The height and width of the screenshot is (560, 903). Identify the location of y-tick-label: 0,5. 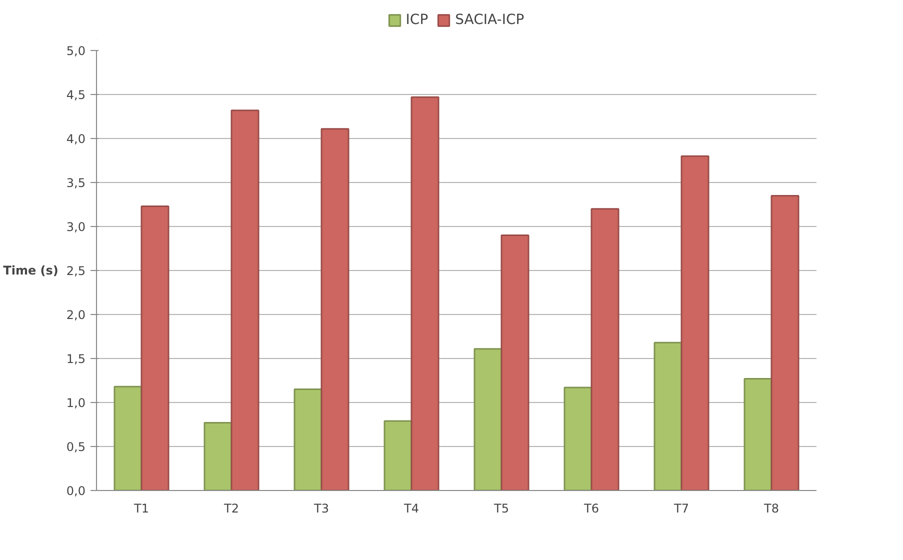
(76, 447).